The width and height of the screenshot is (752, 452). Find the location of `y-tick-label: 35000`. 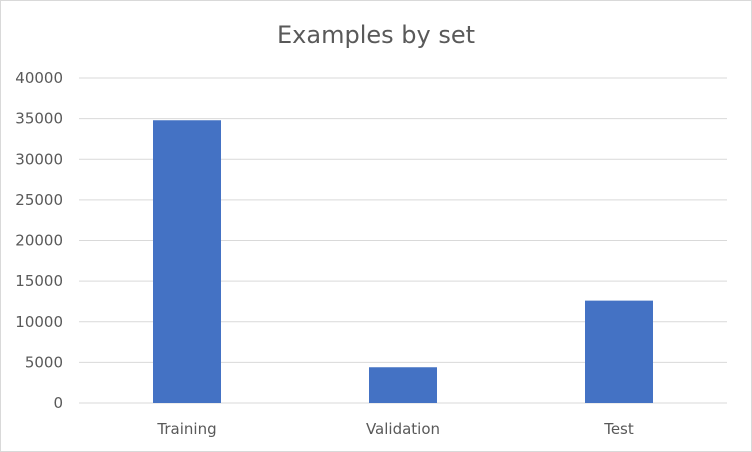

y-tick-label: 35000 is located at coordinates (39, 119).